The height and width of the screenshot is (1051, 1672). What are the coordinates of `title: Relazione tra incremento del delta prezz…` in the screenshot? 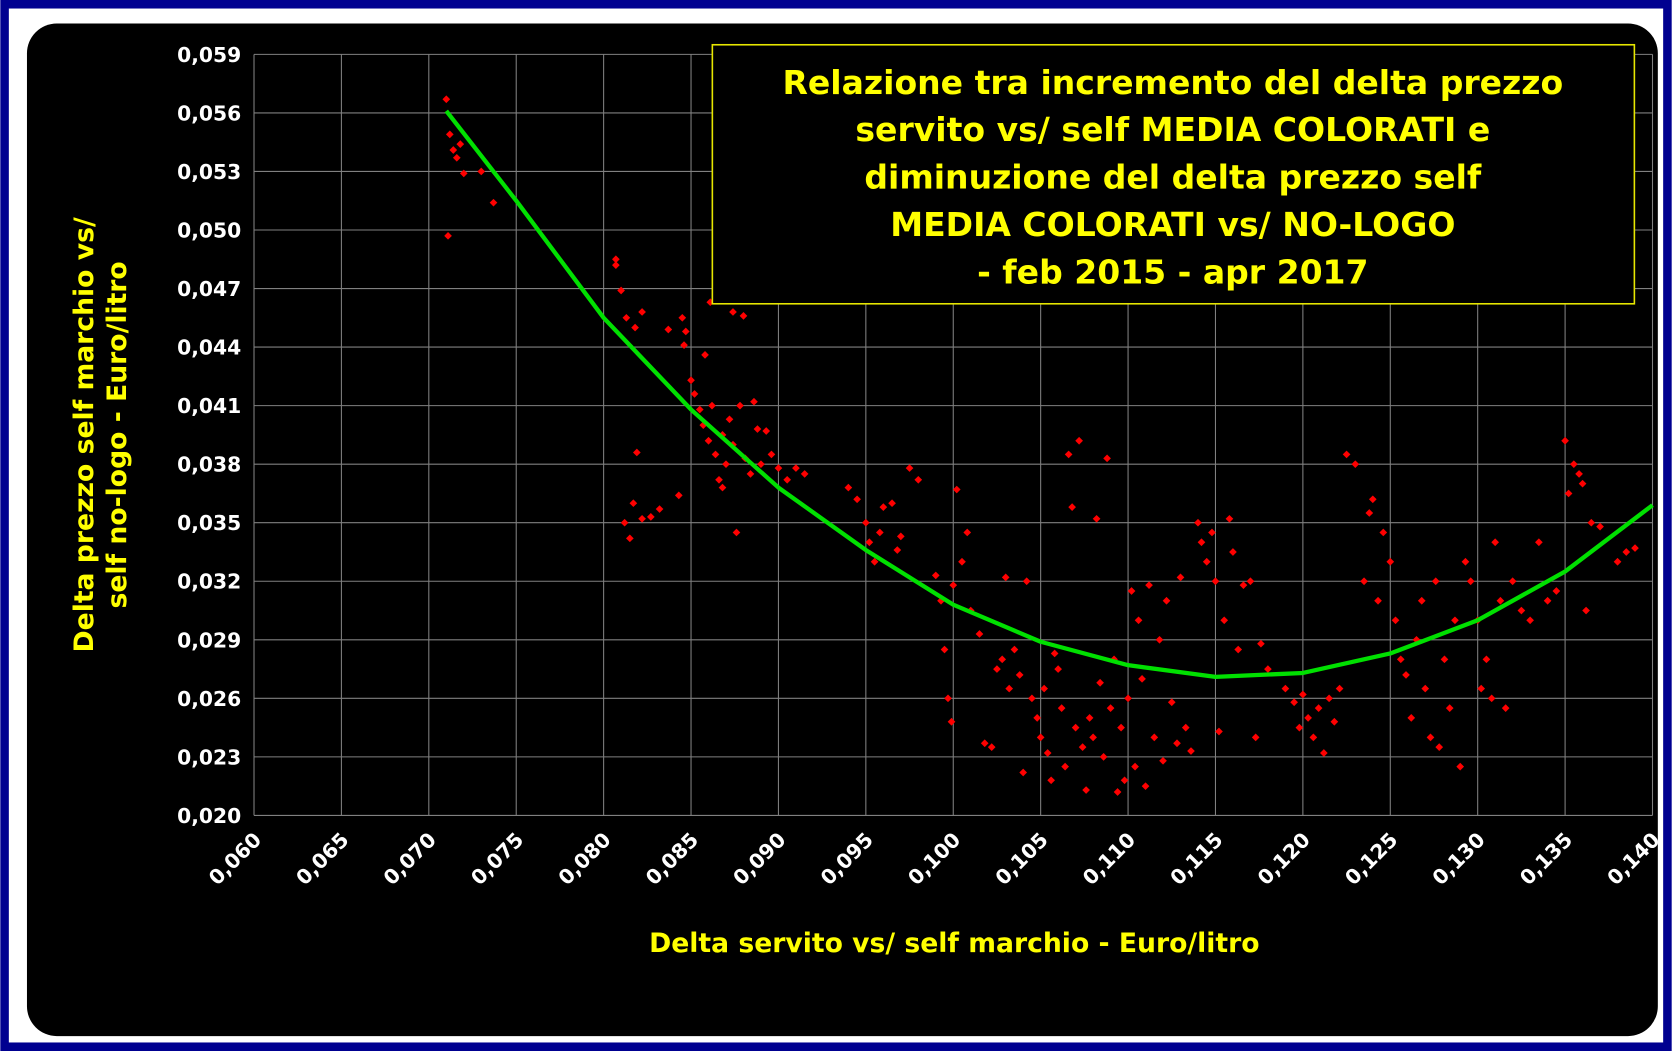 It's located at (1172, 177).